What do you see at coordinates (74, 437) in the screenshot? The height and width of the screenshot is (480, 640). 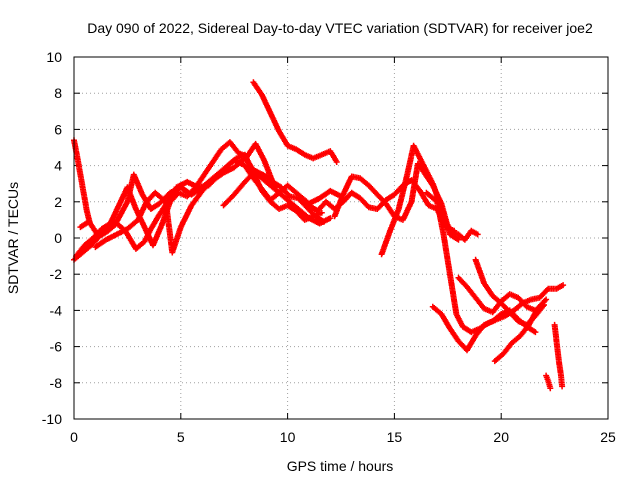 I see `x-tick-label: 0` at bounding box center [74, 437].